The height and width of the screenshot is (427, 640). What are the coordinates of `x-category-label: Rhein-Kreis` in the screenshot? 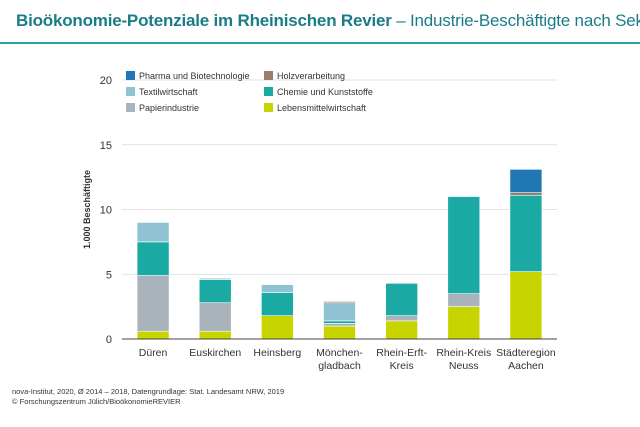 It's located at (463, 353).